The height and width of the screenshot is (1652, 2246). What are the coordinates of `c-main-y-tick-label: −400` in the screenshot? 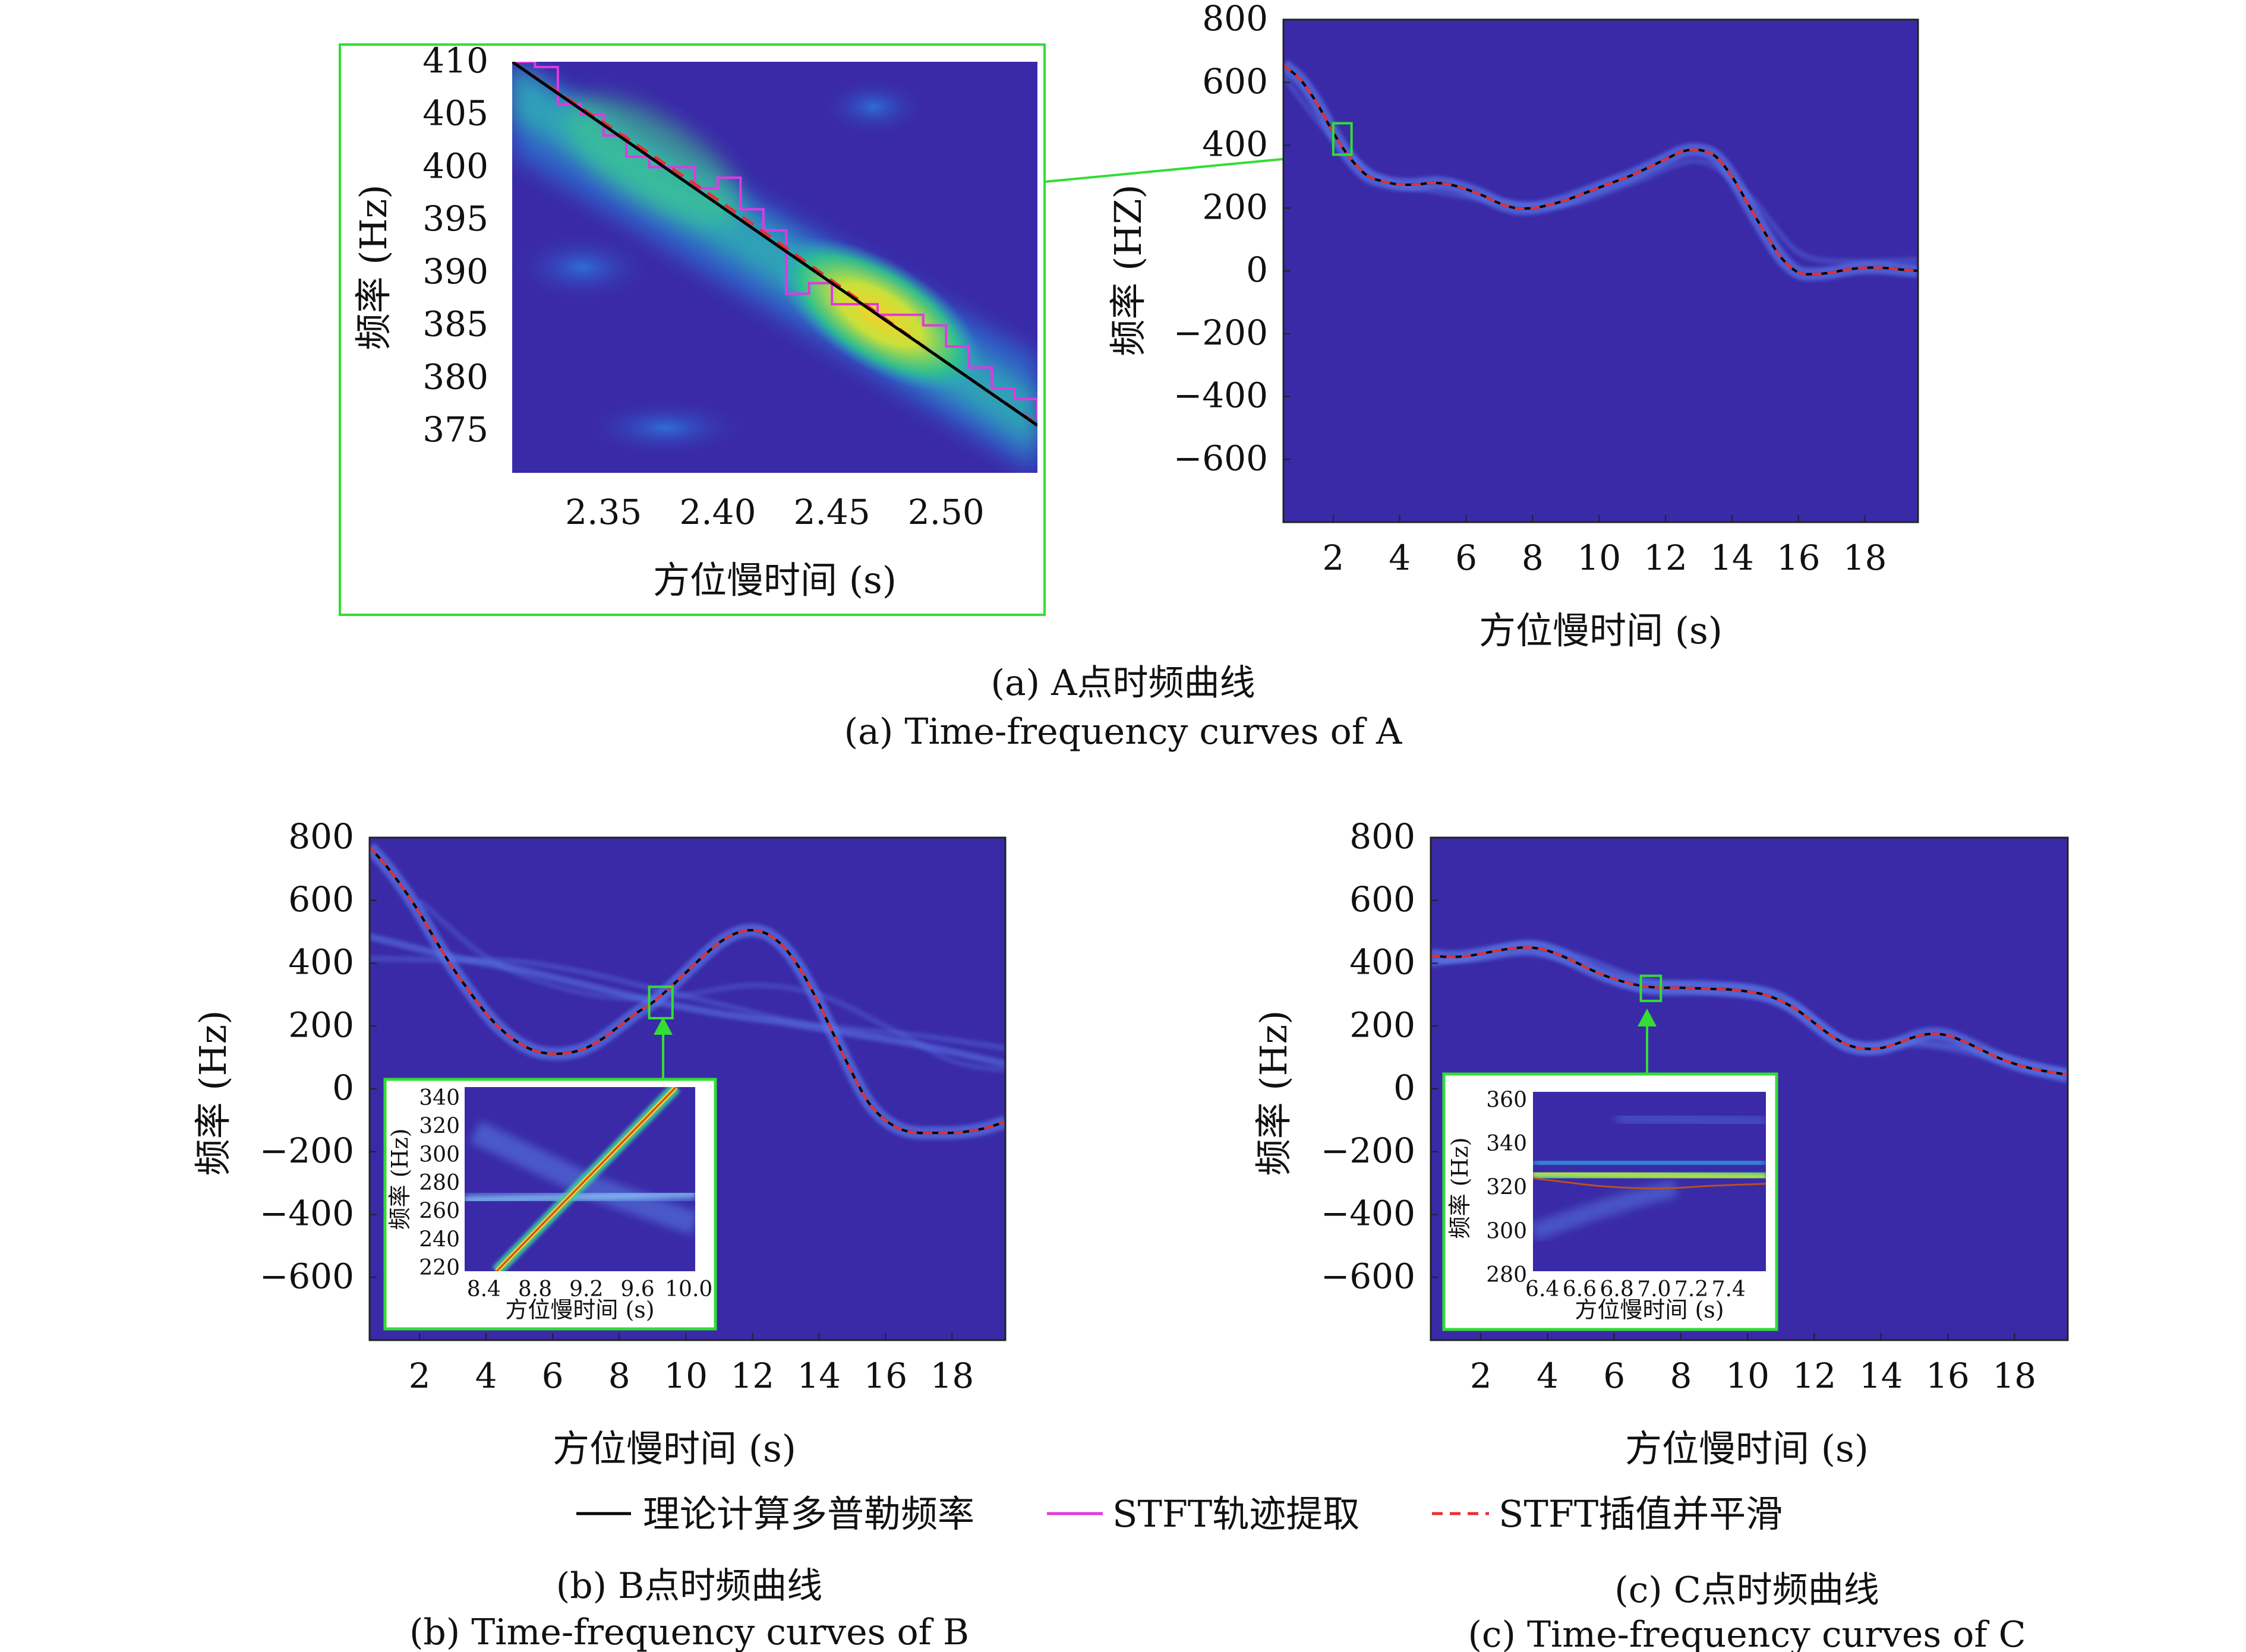 It's located at (1368, 1213).